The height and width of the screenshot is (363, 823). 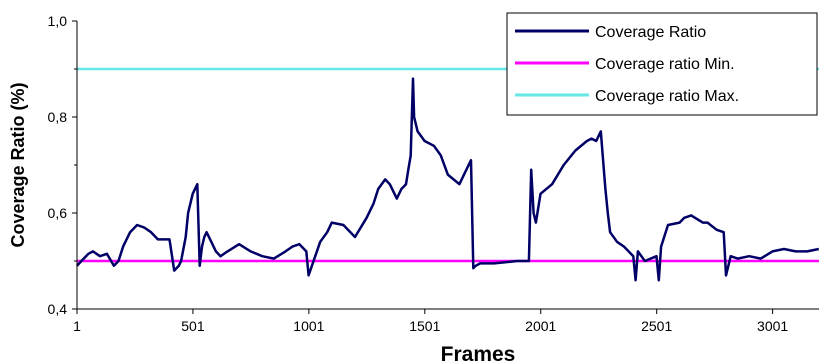 What do you see at coordinates (308, 326) in the screenshot?
I see `x-tick-label: 1001` at bounding box center [308, 326].